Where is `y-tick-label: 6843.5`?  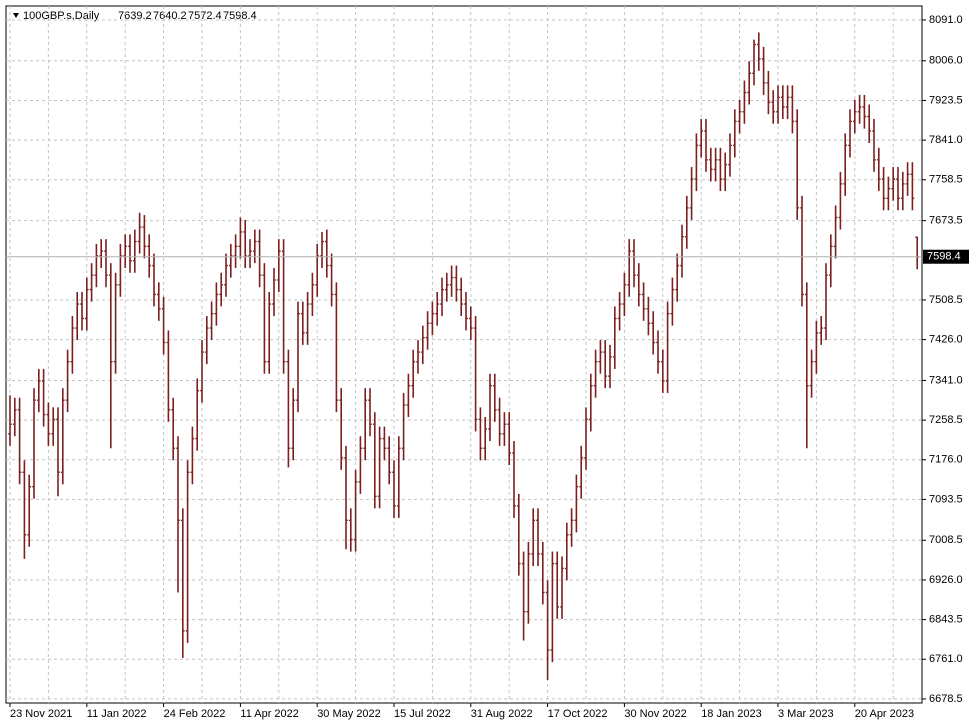
y-tick-label: 6843.5 is located at coordinates (946, 620).